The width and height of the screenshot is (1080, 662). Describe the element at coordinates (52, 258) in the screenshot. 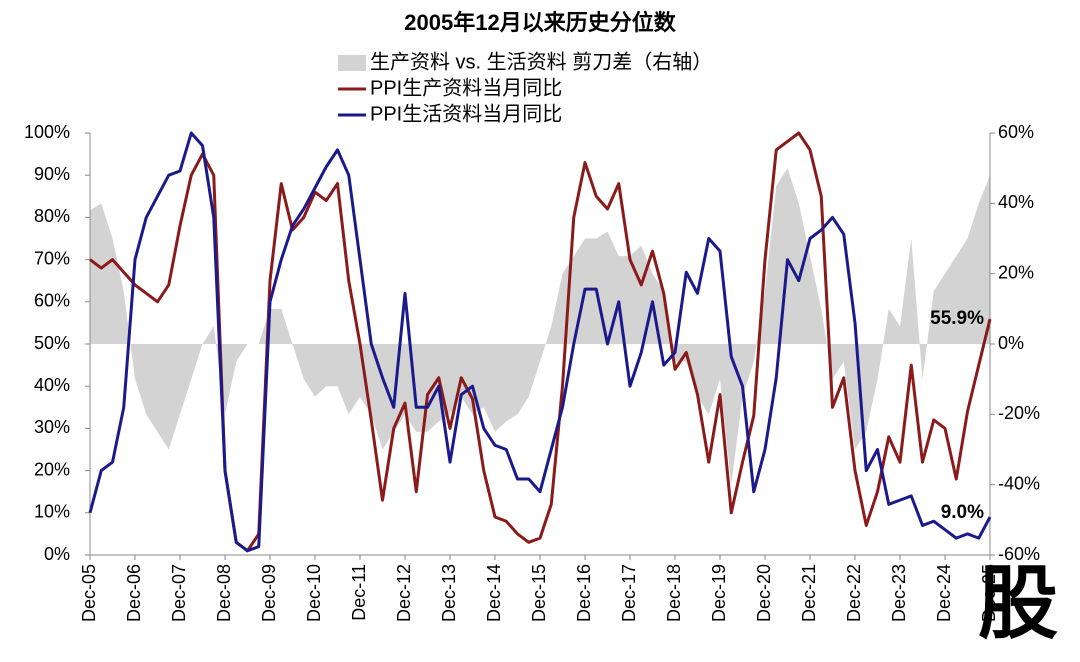

I see `y-tick-label: 70%` at that location.